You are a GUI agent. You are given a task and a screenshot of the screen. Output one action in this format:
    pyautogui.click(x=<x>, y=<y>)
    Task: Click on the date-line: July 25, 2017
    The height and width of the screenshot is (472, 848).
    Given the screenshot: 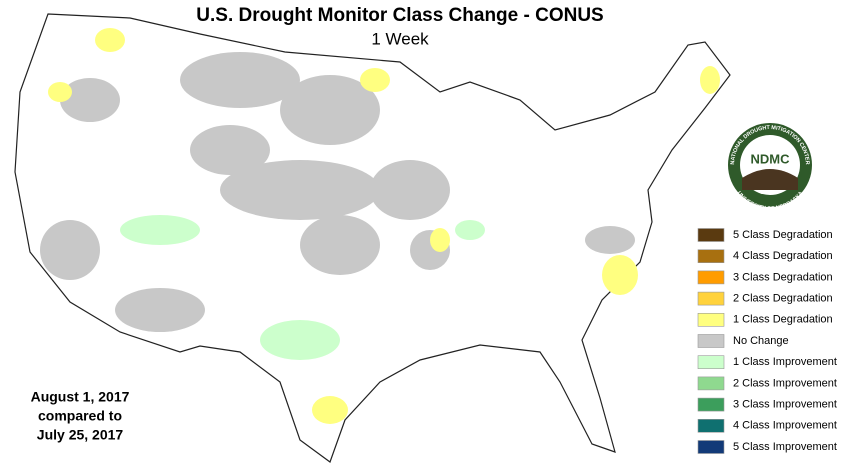 What is the action you would take?
    pyautogui.click(x=80, y=435)
    